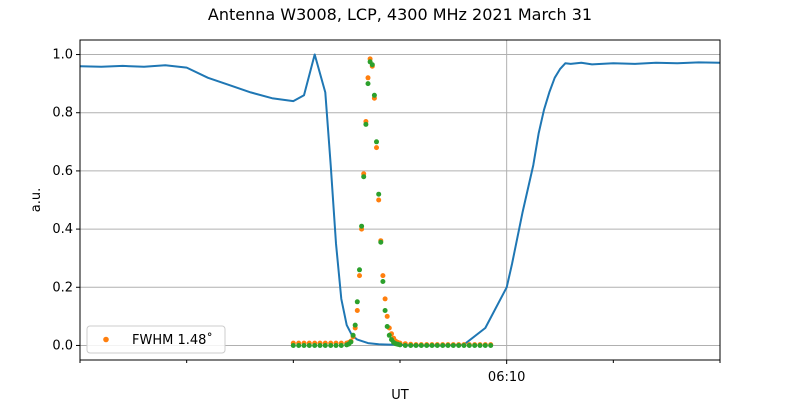  I want to click on legend-marker, so click(106, 339).